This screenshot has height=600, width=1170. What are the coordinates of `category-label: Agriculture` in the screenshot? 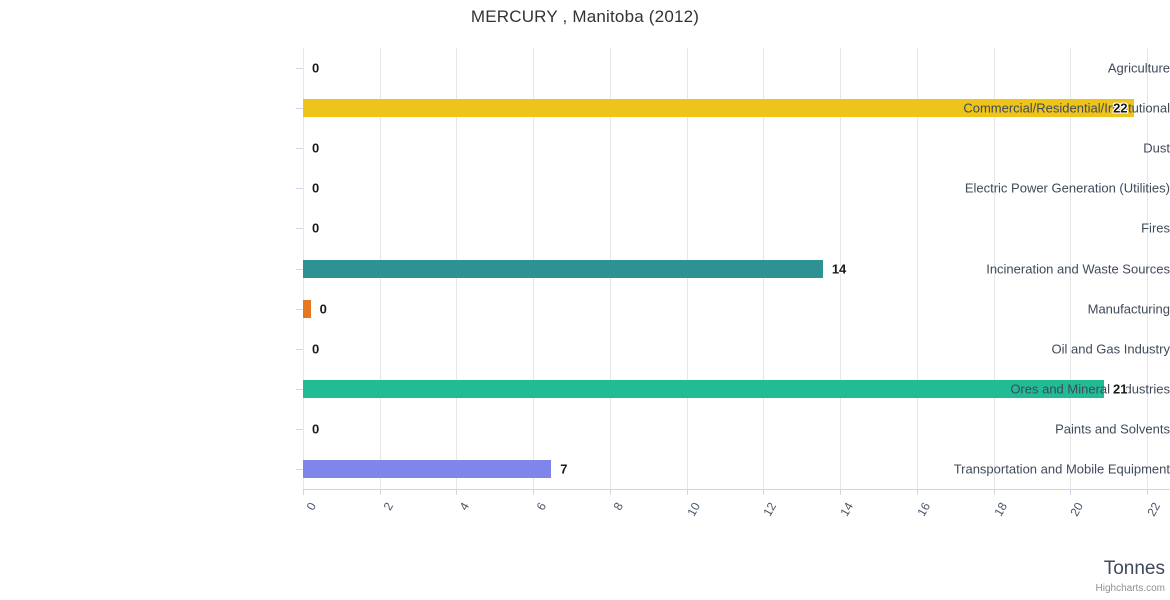 It's located at (1138, 68).